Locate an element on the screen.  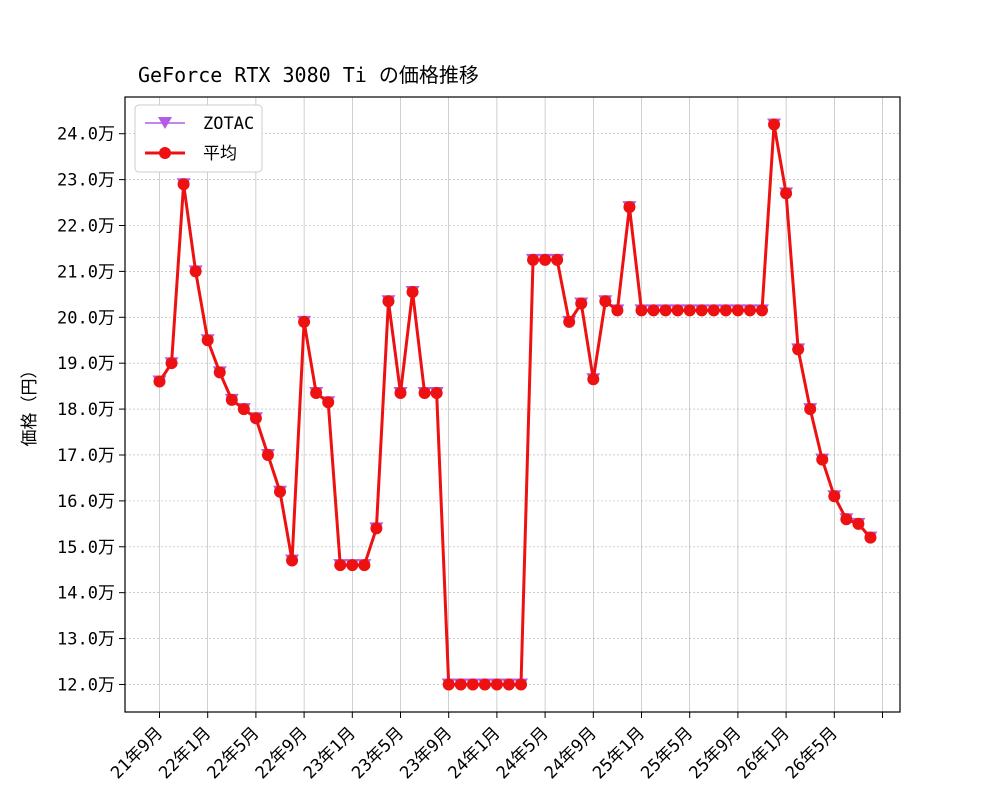
legend-zotac-label: ZOTAC is located at coordinates (228, 124).